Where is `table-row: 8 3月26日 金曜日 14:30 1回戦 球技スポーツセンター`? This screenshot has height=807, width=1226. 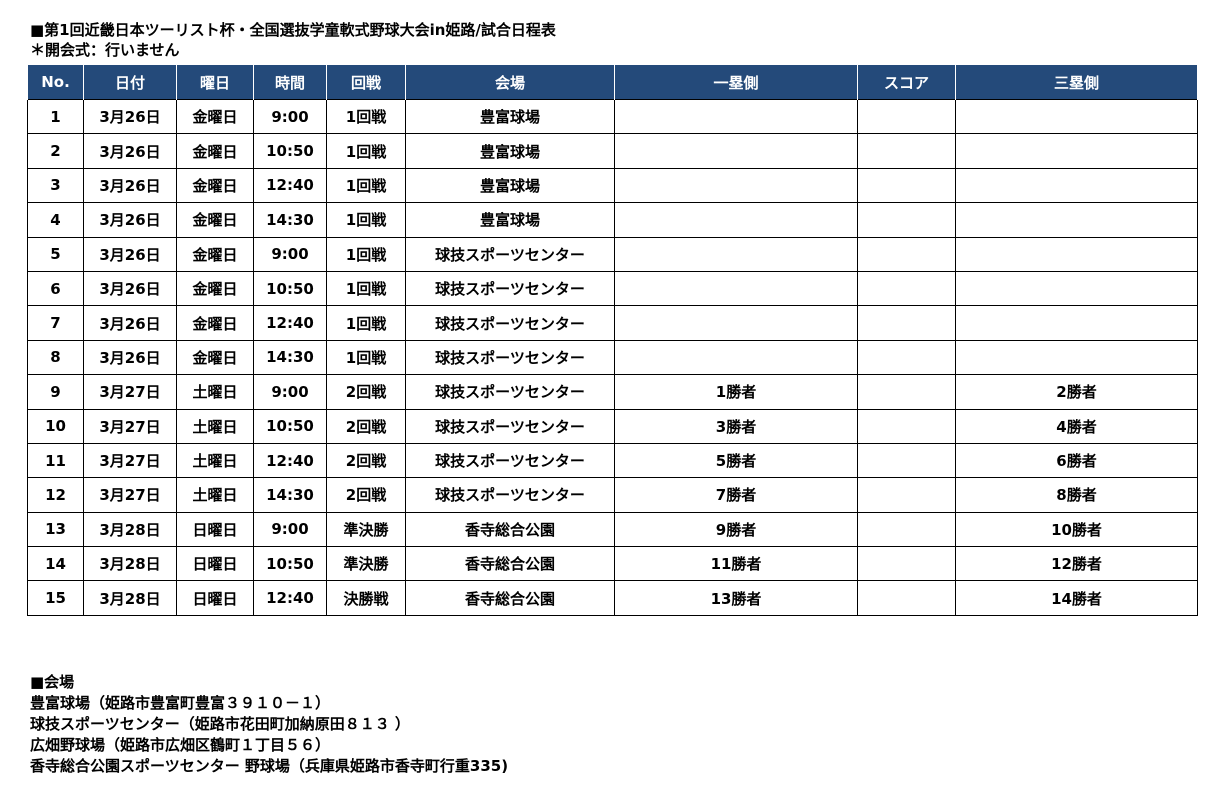 table-row: 8 3月26日 金曜日 14:30 1回戦 球技スポーツセンター is located at coordinates (612, 357).